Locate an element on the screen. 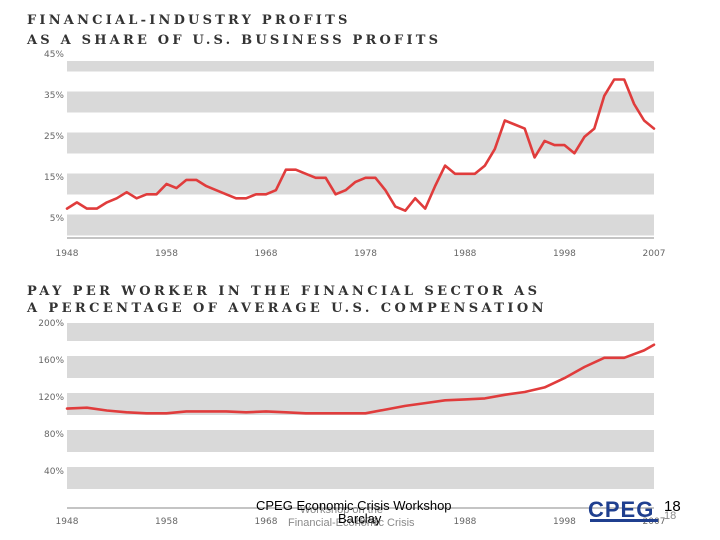 The image size is (720, 540). chart2-x-tick-label: 1958 is located at coordinates (166, 522).